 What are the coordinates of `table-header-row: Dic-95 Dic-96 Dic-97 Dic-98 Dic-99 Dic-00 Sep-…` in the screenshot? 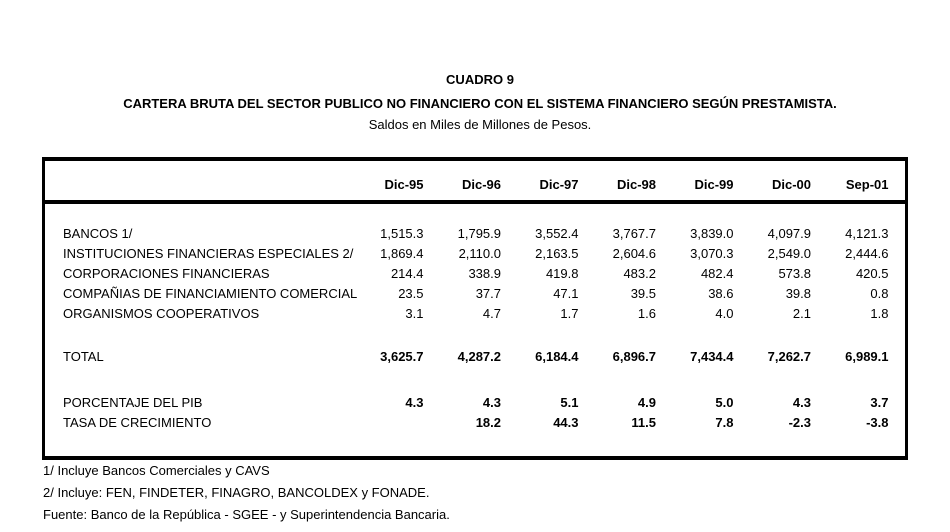 It's located at (475, 182).